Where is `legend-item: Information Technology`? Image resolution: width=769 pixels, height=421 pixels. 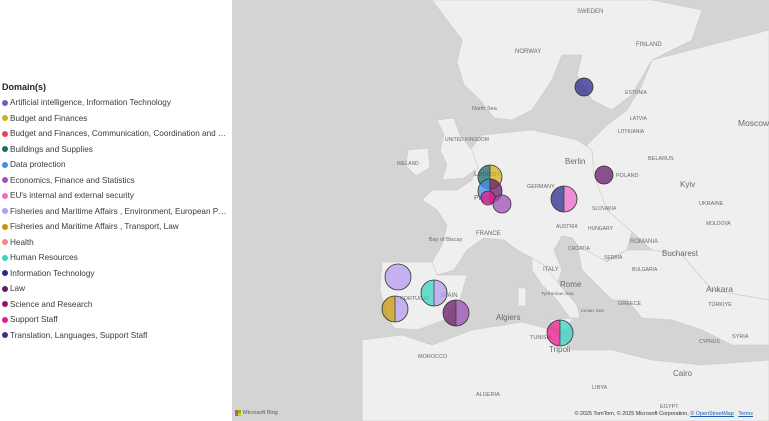
legend-item: Information Technology is located at coordinates (116, 274).